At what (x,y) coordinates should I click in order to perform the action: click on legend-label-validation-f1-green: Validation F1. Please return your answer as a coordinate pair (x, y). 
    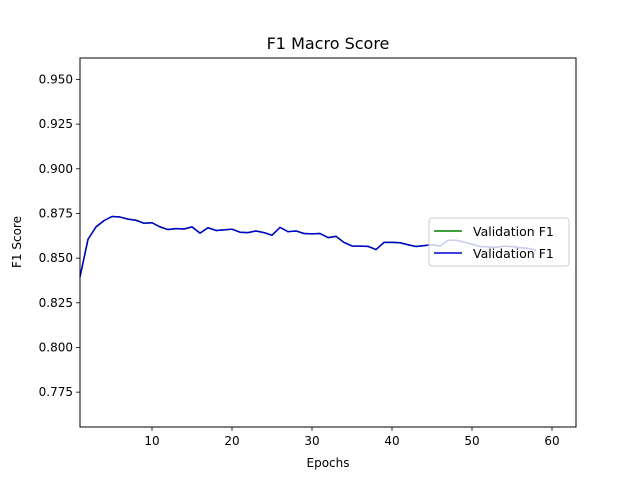
    Looking at the image, I should click on (513, 231).